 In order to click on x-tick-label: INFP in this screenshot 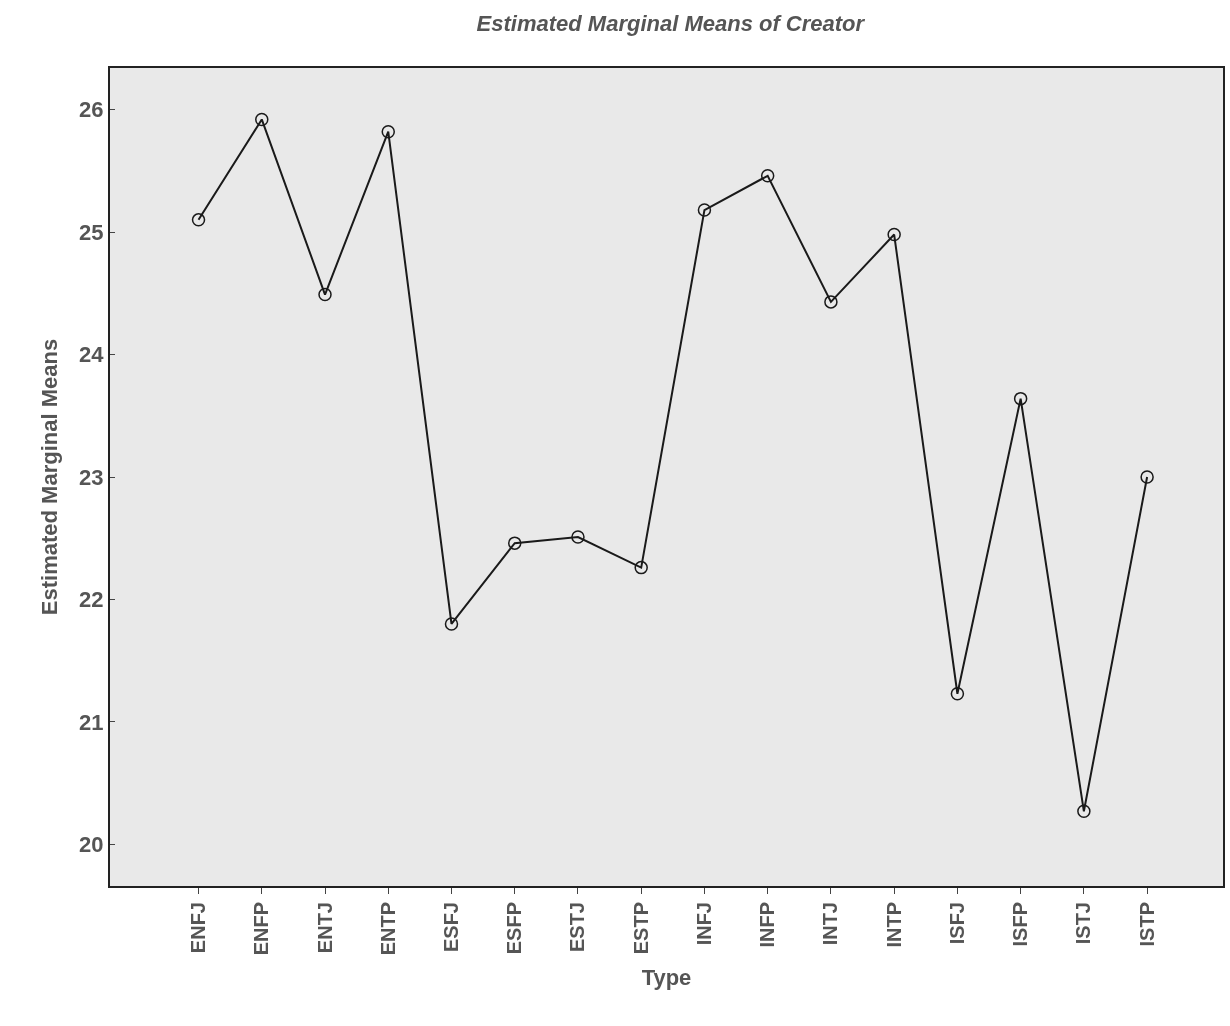, I will do `click(767, 925)`.